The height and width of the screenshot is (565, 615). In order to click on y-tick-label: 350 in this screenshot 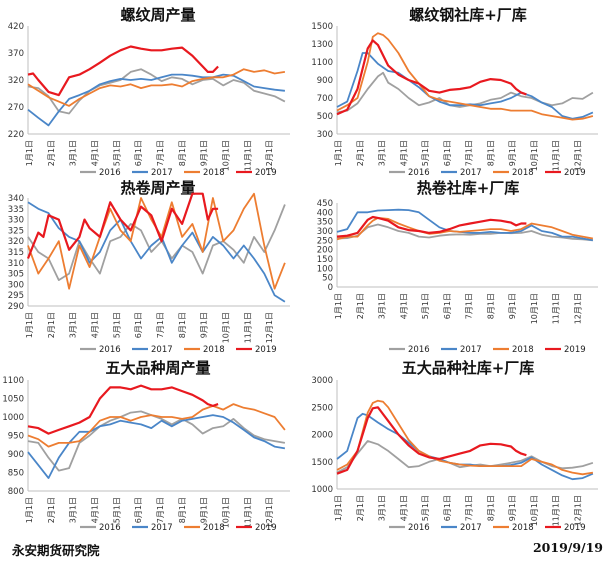, I will do `click(325, 223)`.